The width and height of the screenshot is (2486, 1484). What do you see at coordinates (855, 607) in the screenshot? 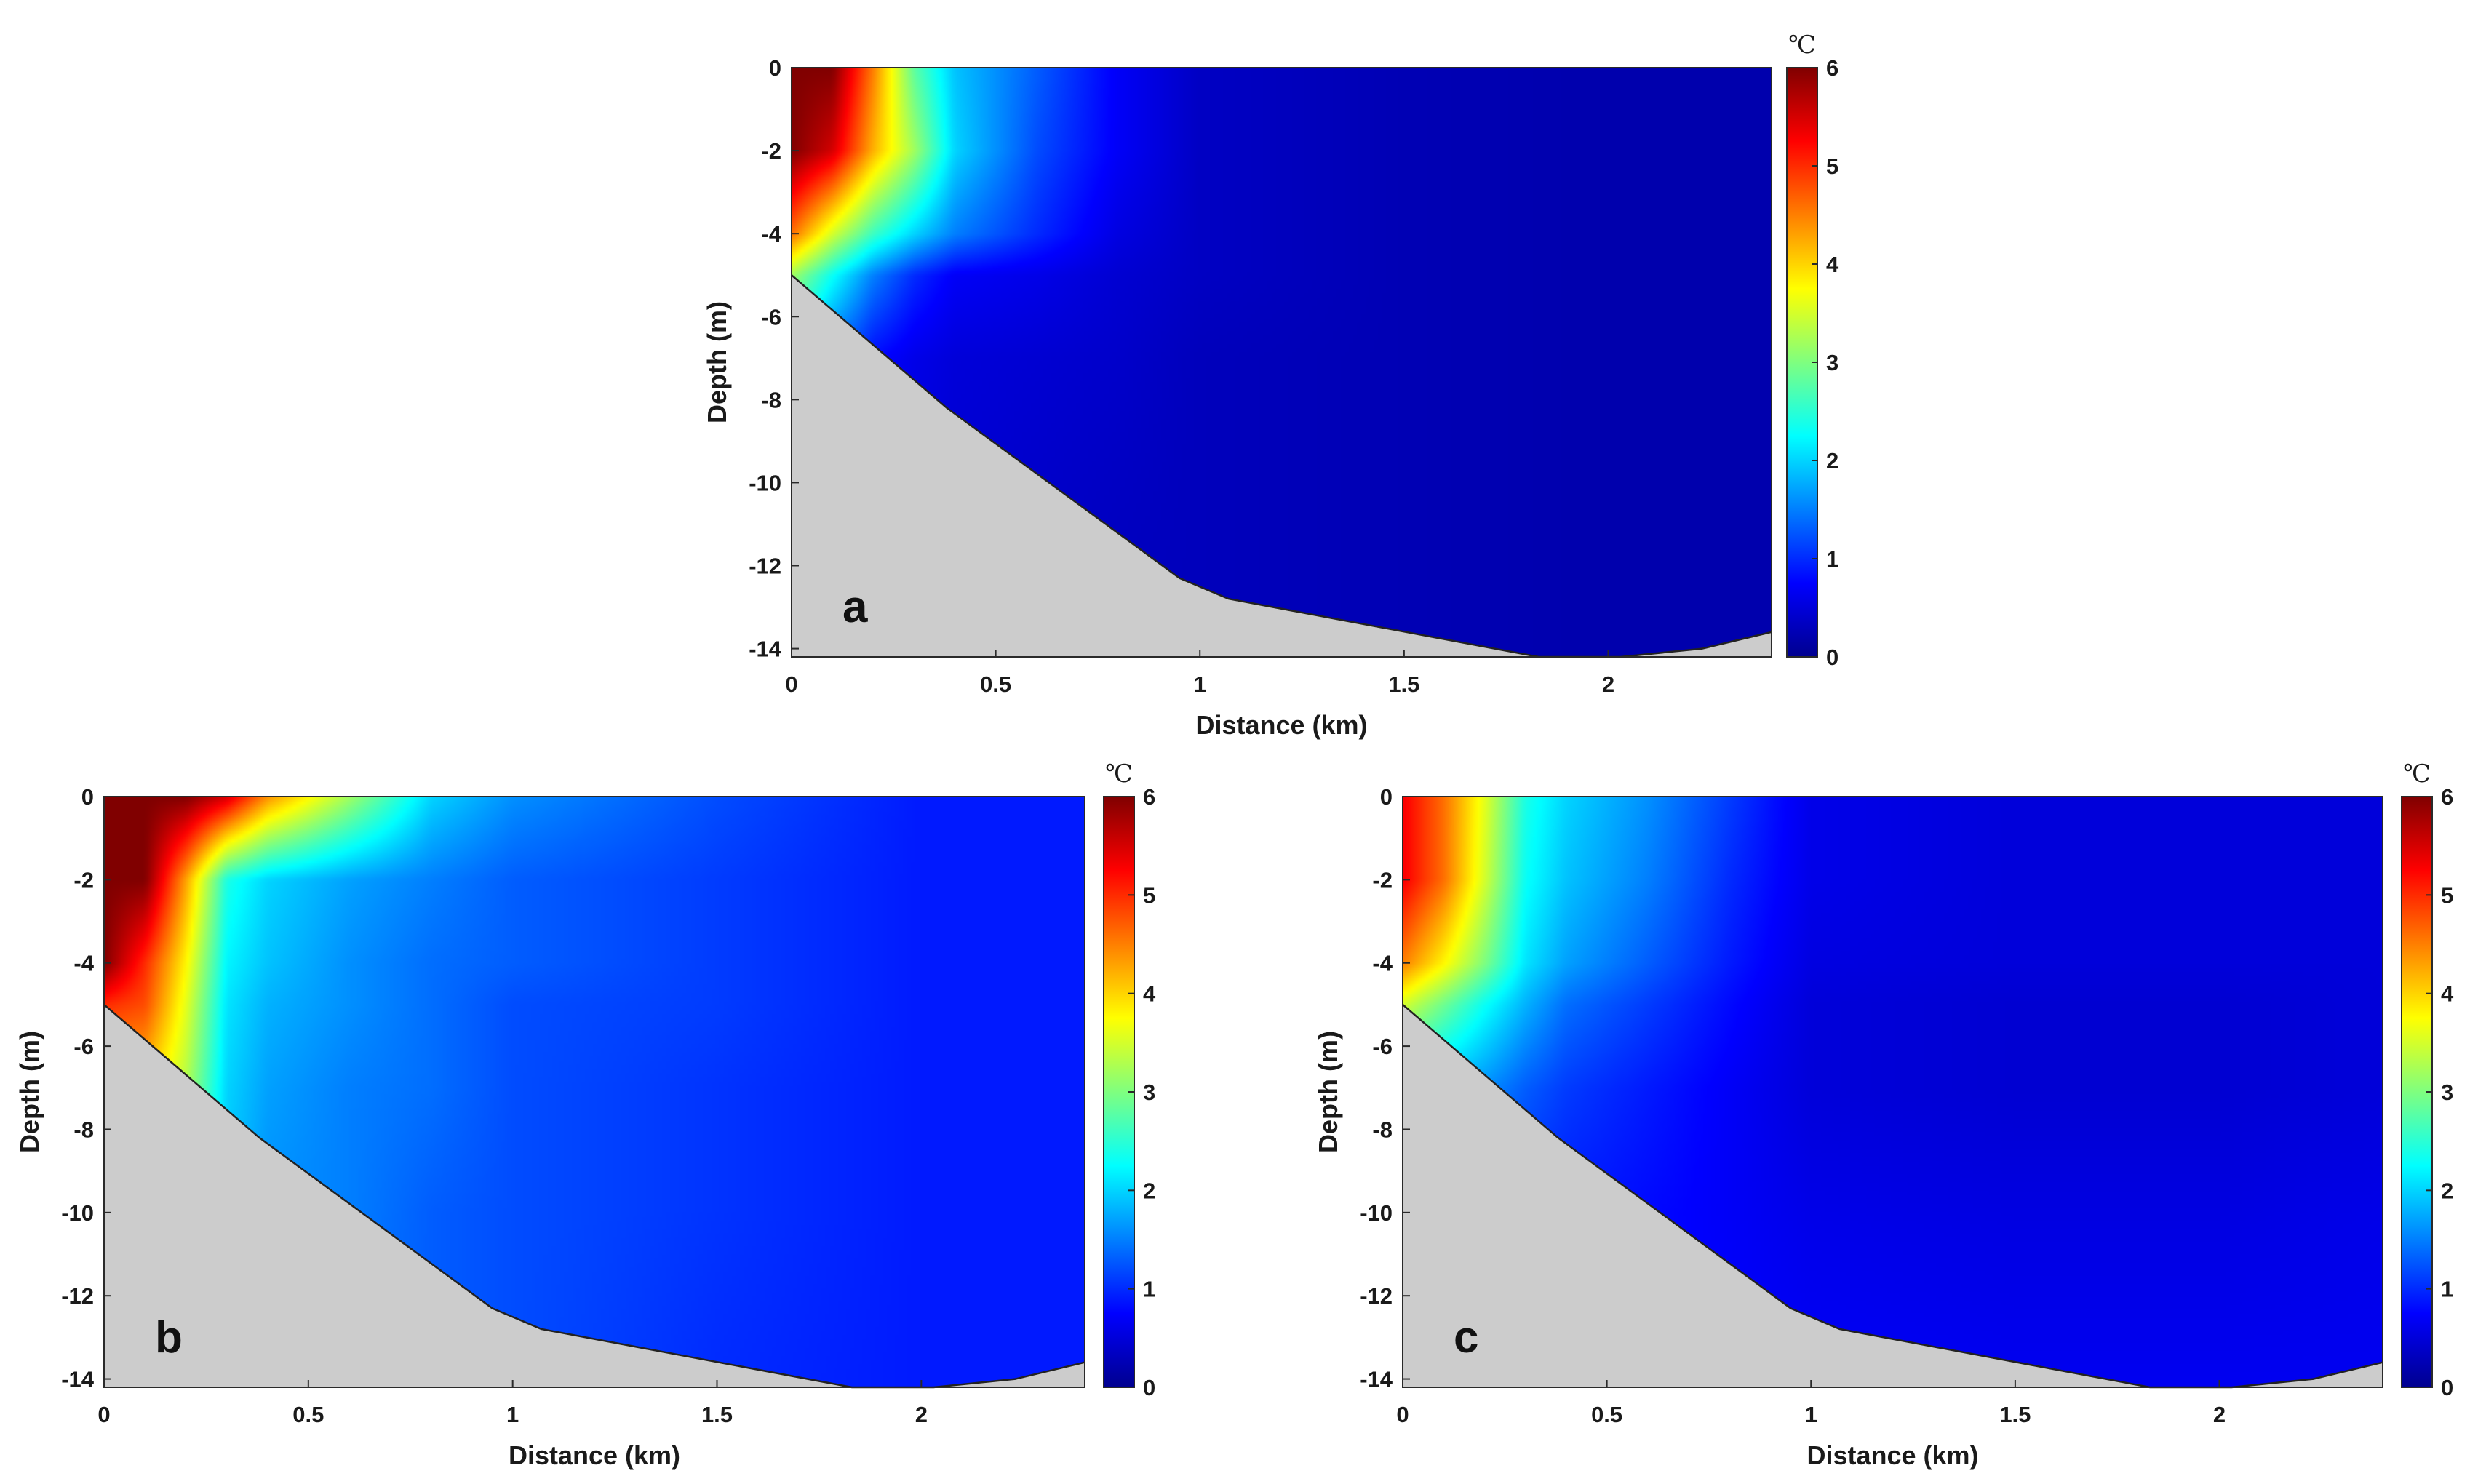
I see `panel-letter: a` at bounding box center [855, 607].